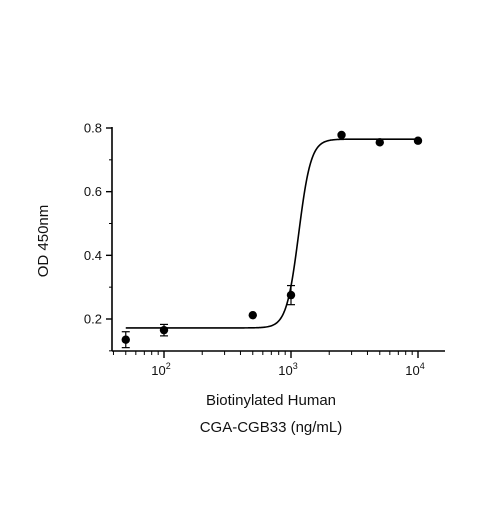  I want to click on x-tick-label-exponent: 2, so click(168, 366).